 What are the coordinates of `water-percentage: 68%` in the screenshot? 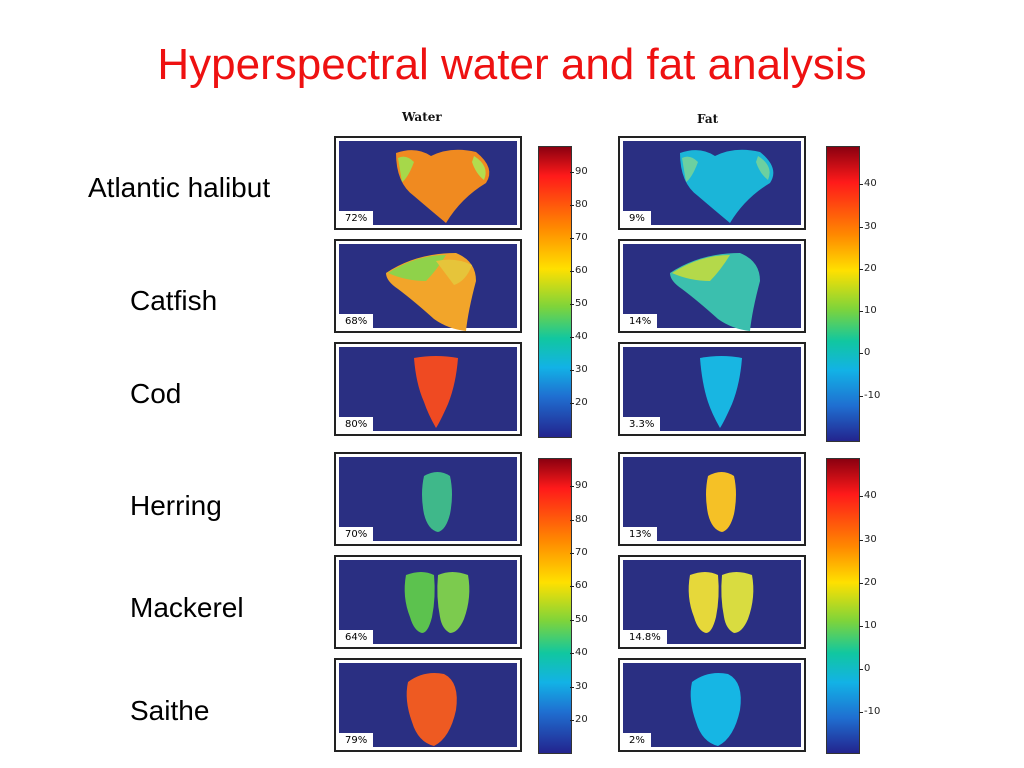 It's located at (356, 321).